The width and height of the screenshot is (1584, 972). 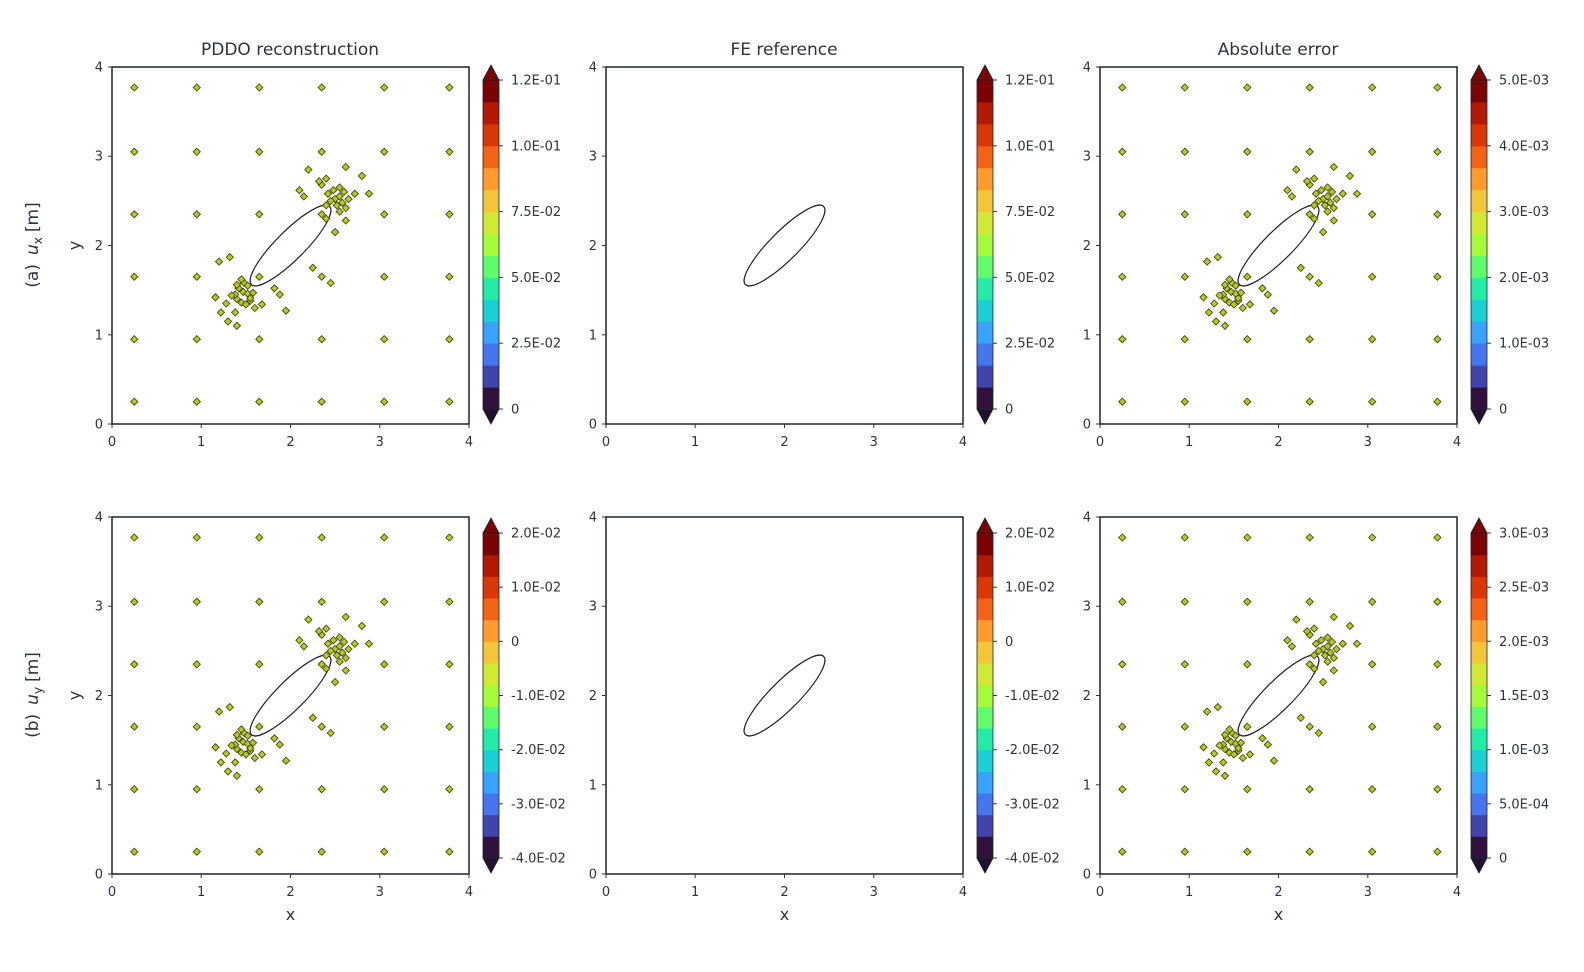 What do you see at coordinates (536, 212) in the screenshot?
I see `colorbar-tick-label: 7.5E-02` at bounding box center [536, 212].